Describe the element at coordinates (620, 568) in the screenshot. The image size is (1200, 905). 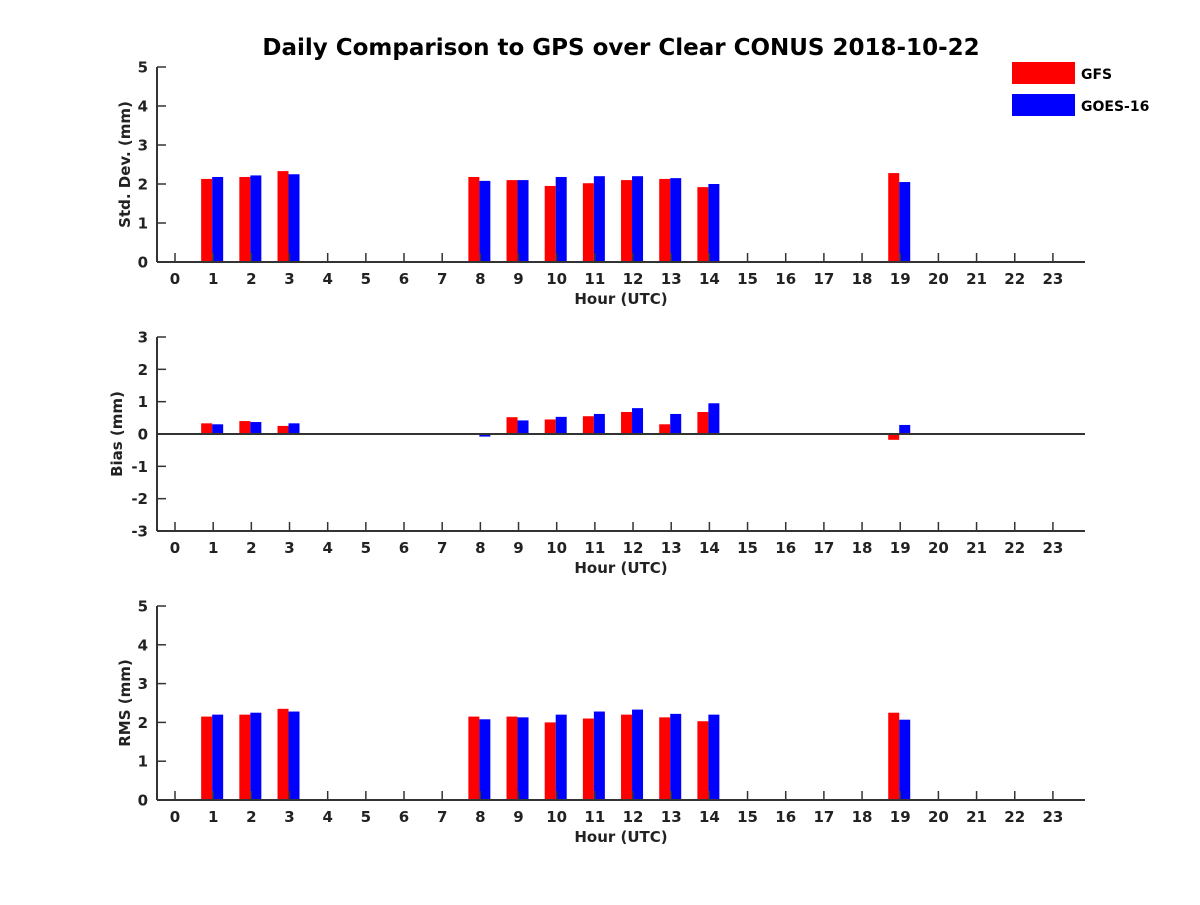
I see `x-axis-label: Hour (UTC)` at that location.